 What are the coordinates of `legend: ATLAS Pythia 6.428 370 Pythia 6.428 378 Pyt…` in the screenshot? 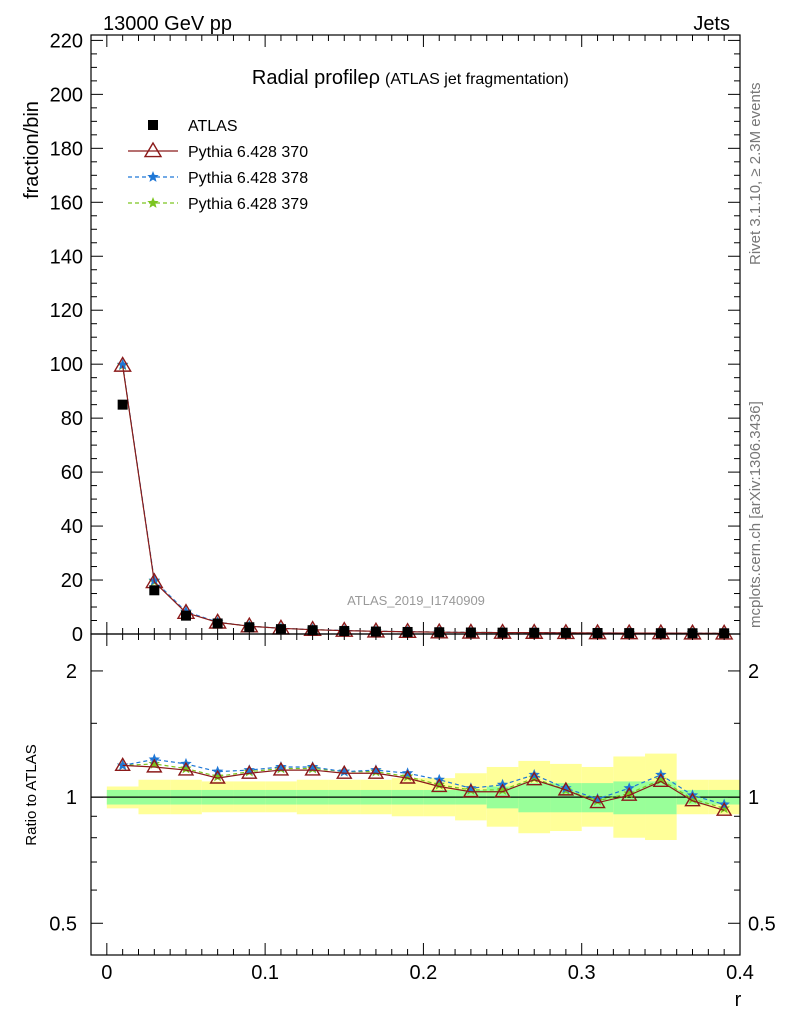 It's located at (218, 165).